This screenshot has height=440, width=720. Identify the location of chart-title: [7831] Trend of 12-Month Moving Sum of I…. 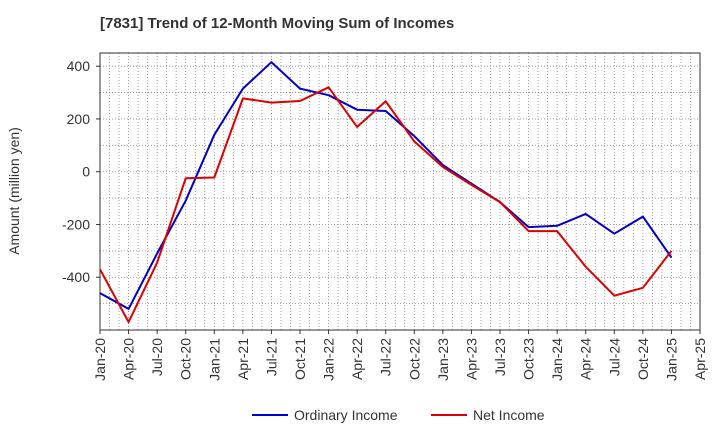
(277, 23).